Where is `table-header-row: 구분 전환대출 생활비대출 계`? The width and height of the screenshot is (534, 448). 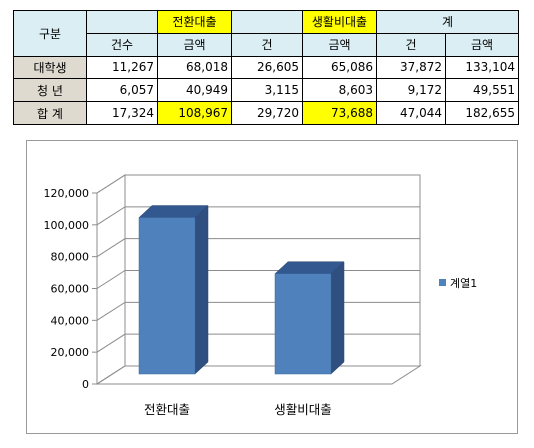
table-header-row: 구분 전환대출 생활비대출 계 is located at coordinates (266, 33).